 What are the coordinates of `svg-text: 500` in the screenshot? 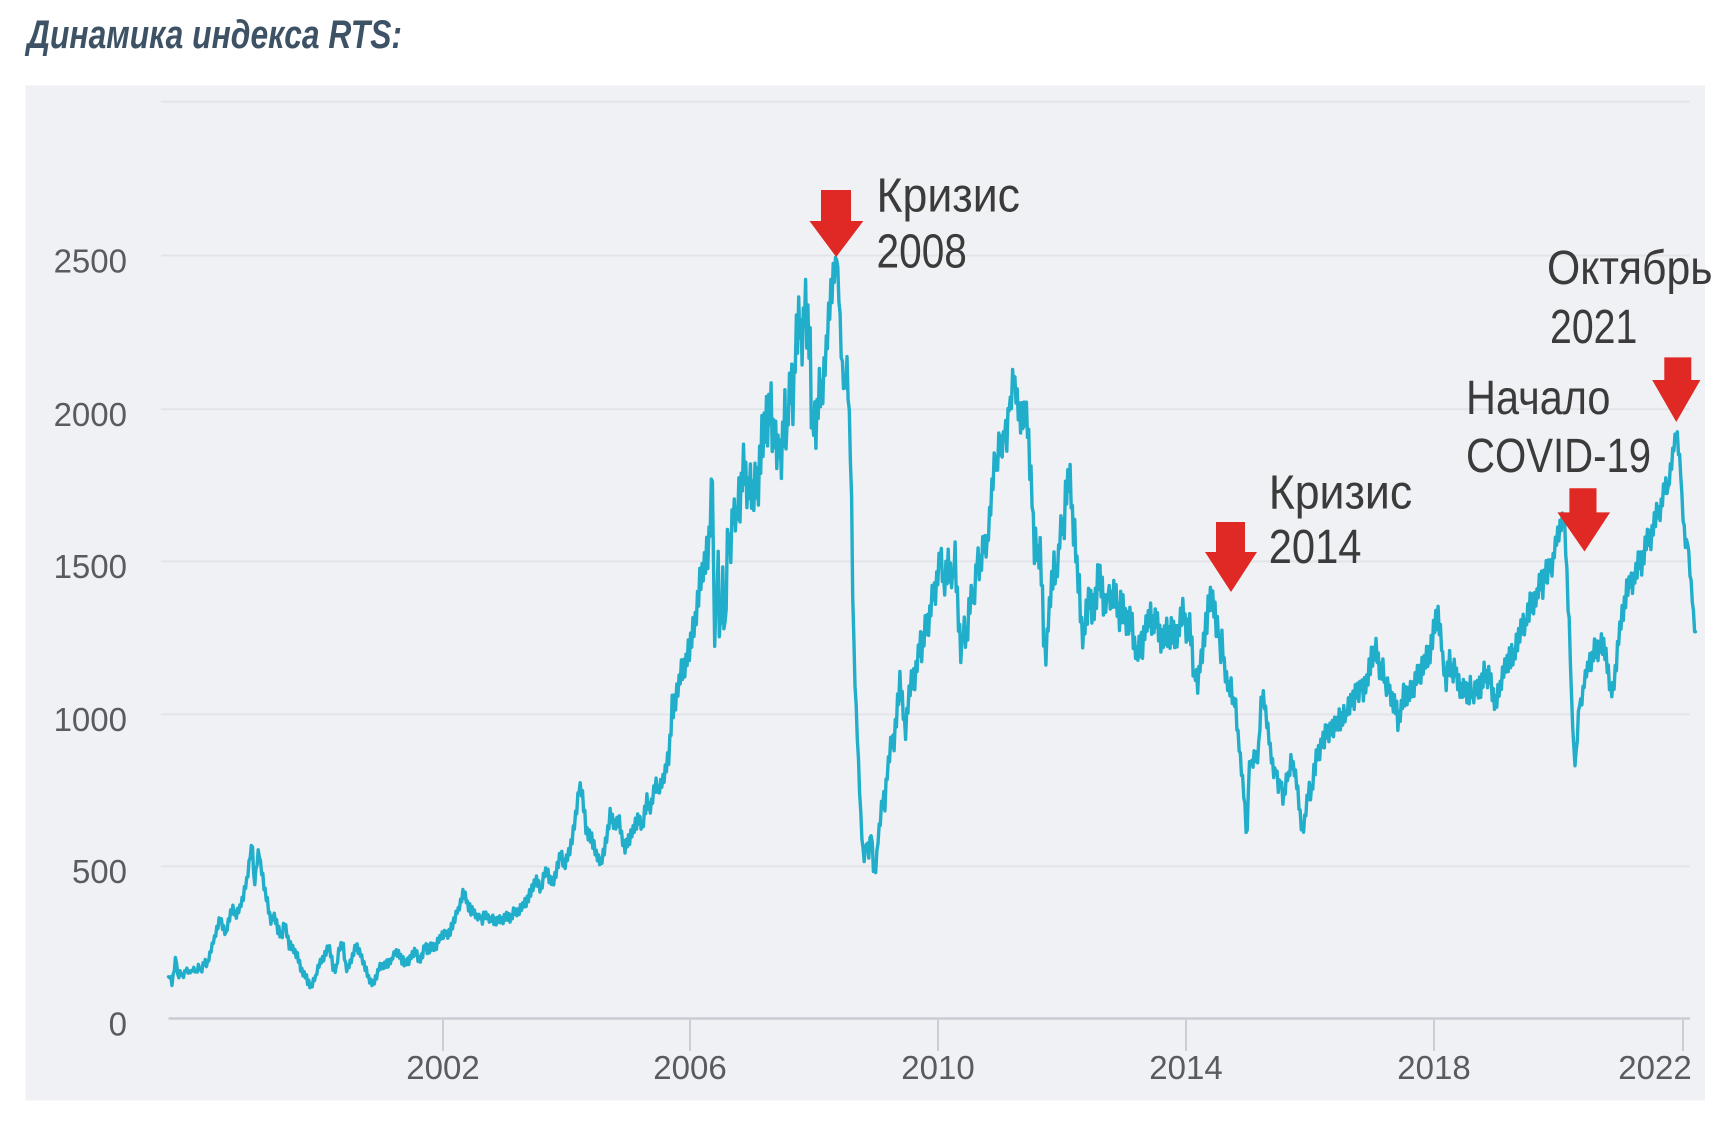 It's located at (99, 871).